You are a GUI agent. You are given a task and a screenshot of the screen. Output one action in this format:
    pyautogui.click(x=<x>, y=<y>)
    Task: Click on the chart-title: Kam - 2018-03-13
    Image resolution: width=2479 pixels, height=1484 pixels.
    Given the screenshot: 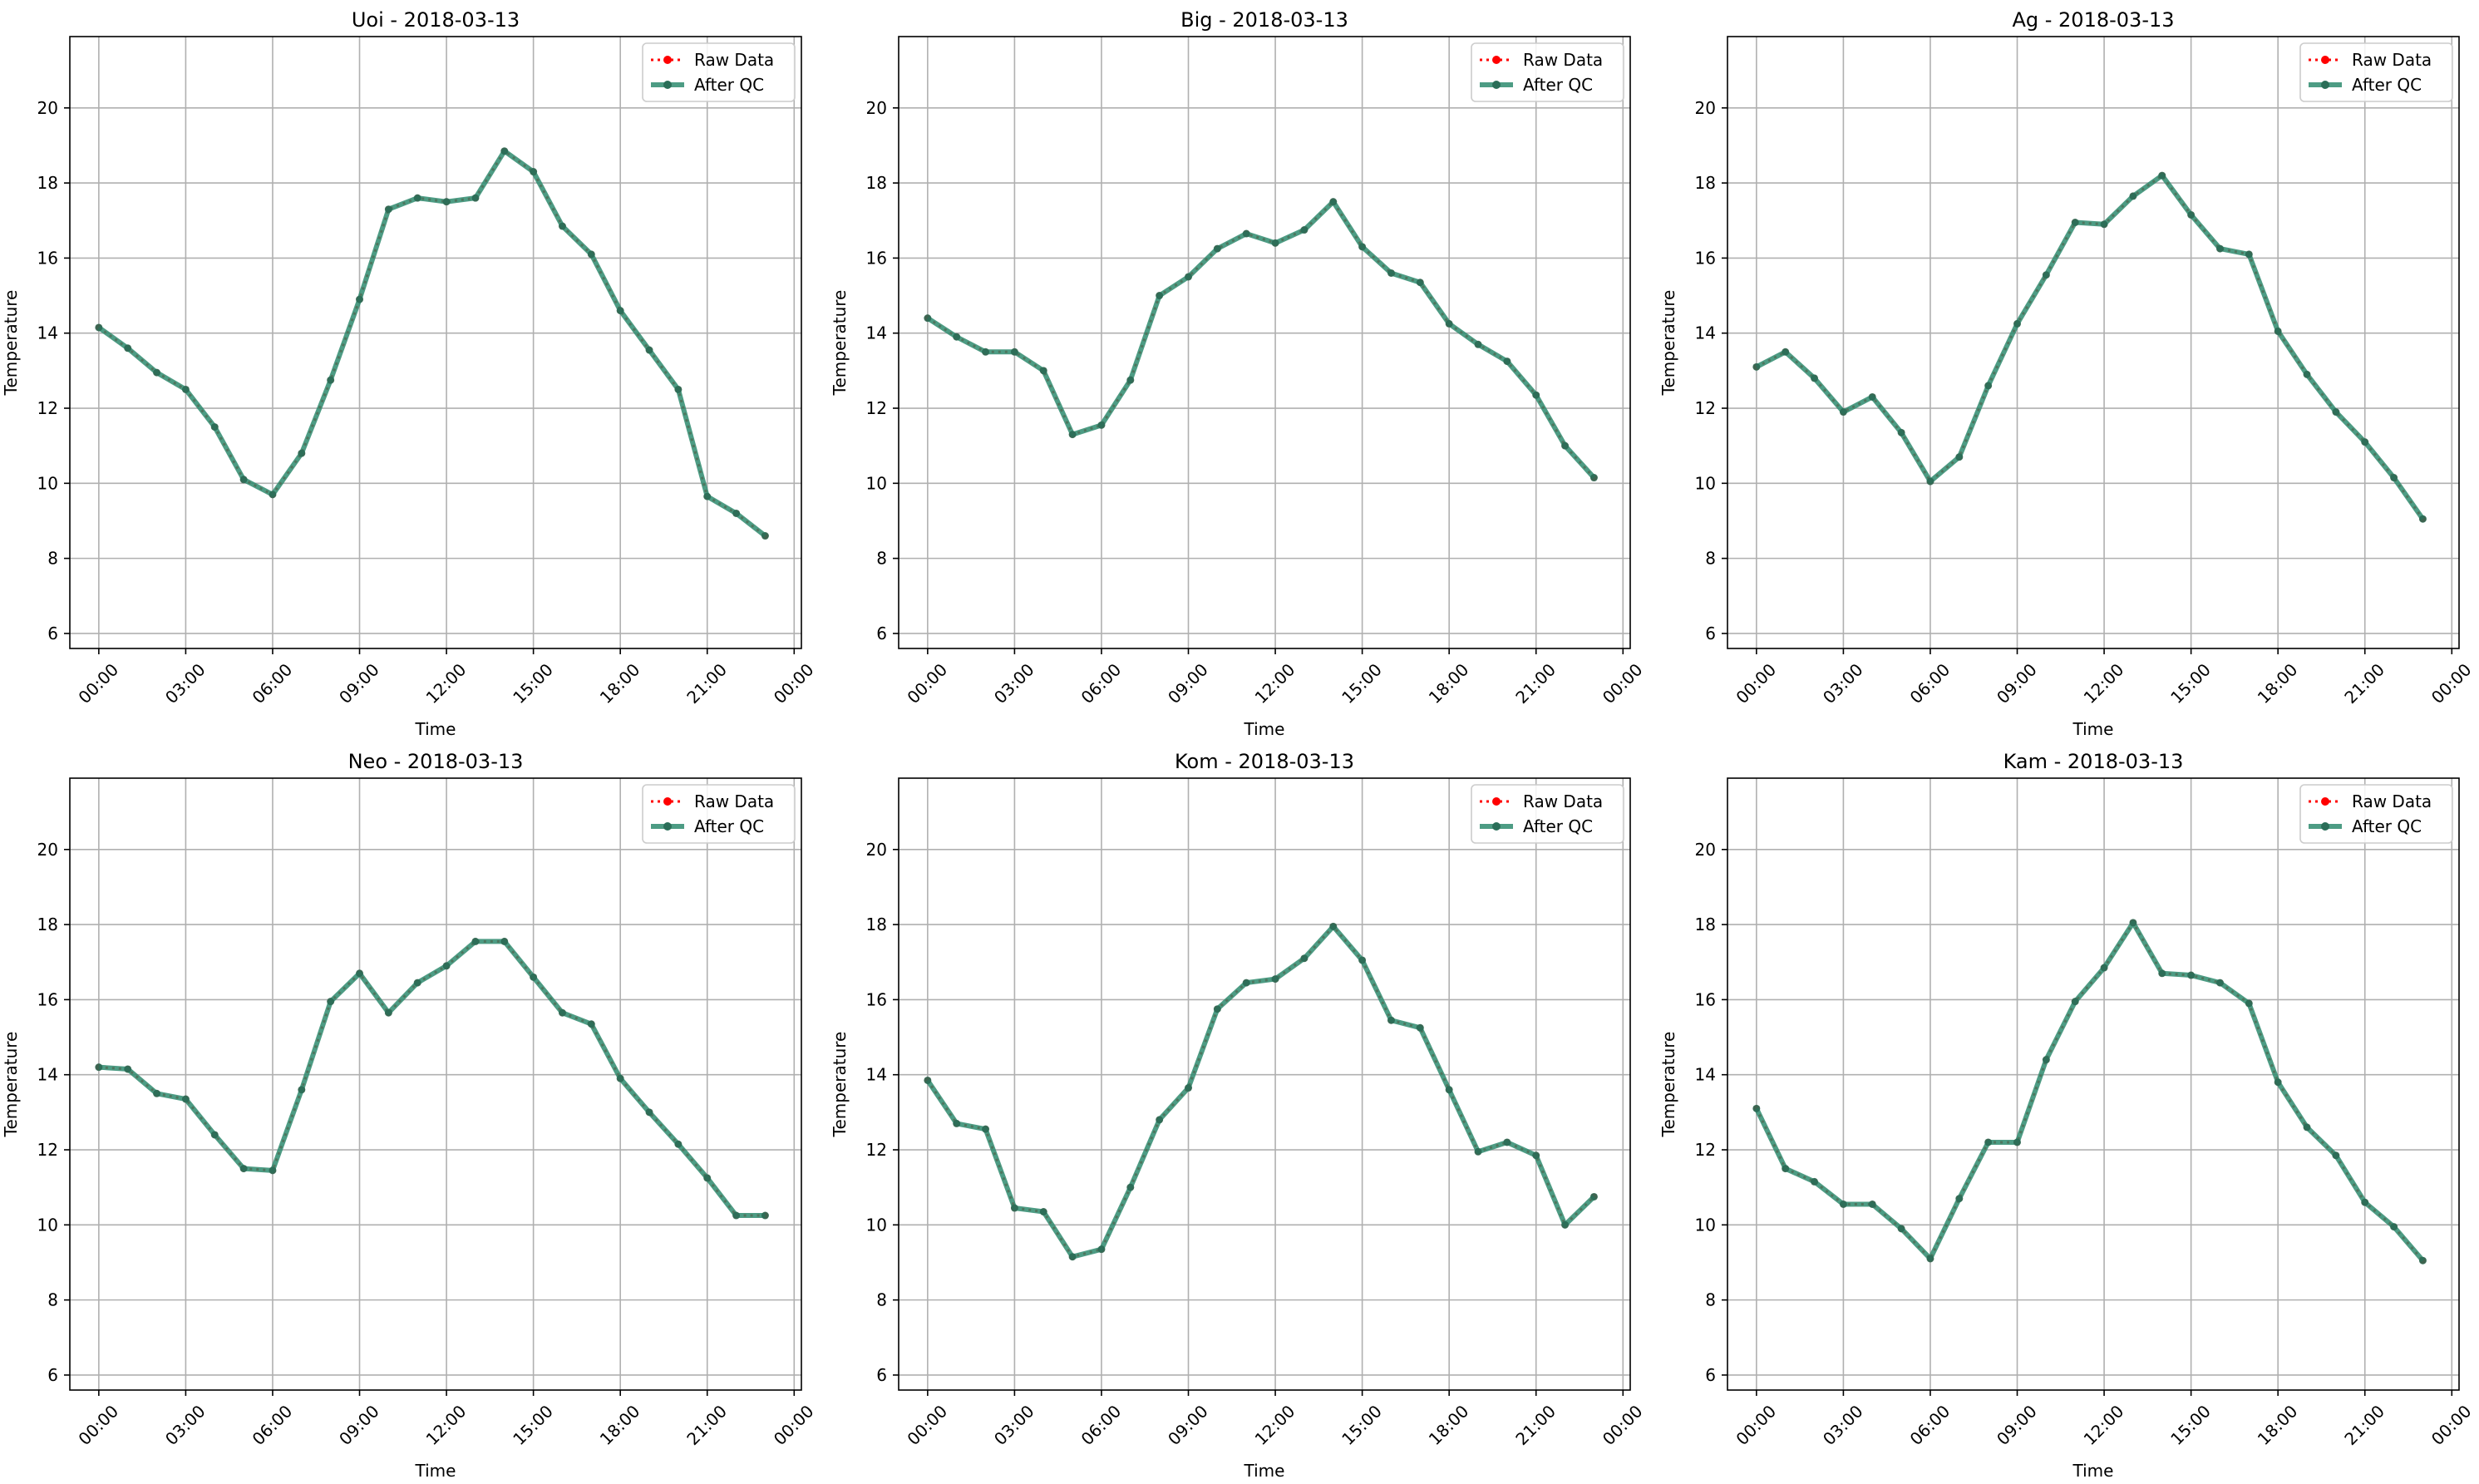 What is the action you would take?
    pyautogui.click(x=2093, y=761)
    